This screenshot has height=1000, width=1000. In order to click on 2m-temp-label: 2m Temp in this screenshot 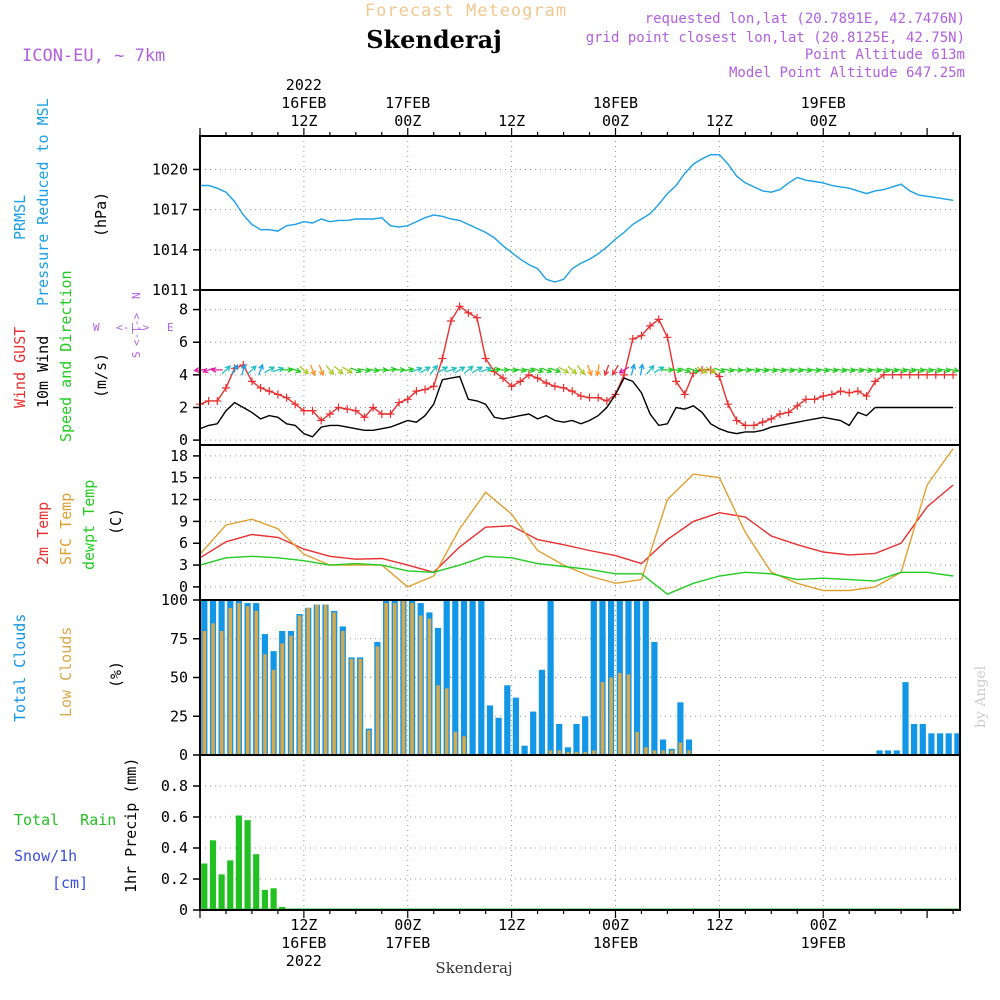, I will do `click(43, 533)`.